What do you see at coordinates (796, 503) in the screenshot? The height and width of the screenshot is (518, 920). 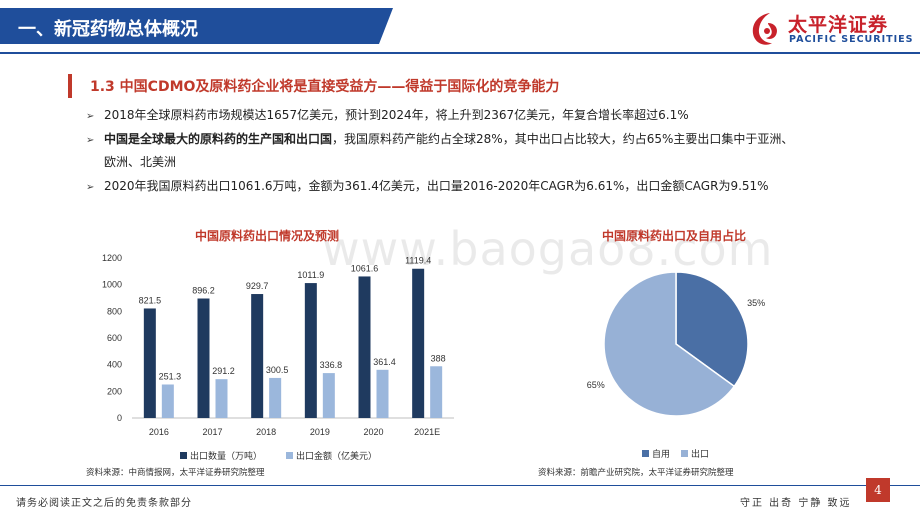 I see `footer-motto: 守正 出奇 宁静 致远` at bounding box center [796, 503].